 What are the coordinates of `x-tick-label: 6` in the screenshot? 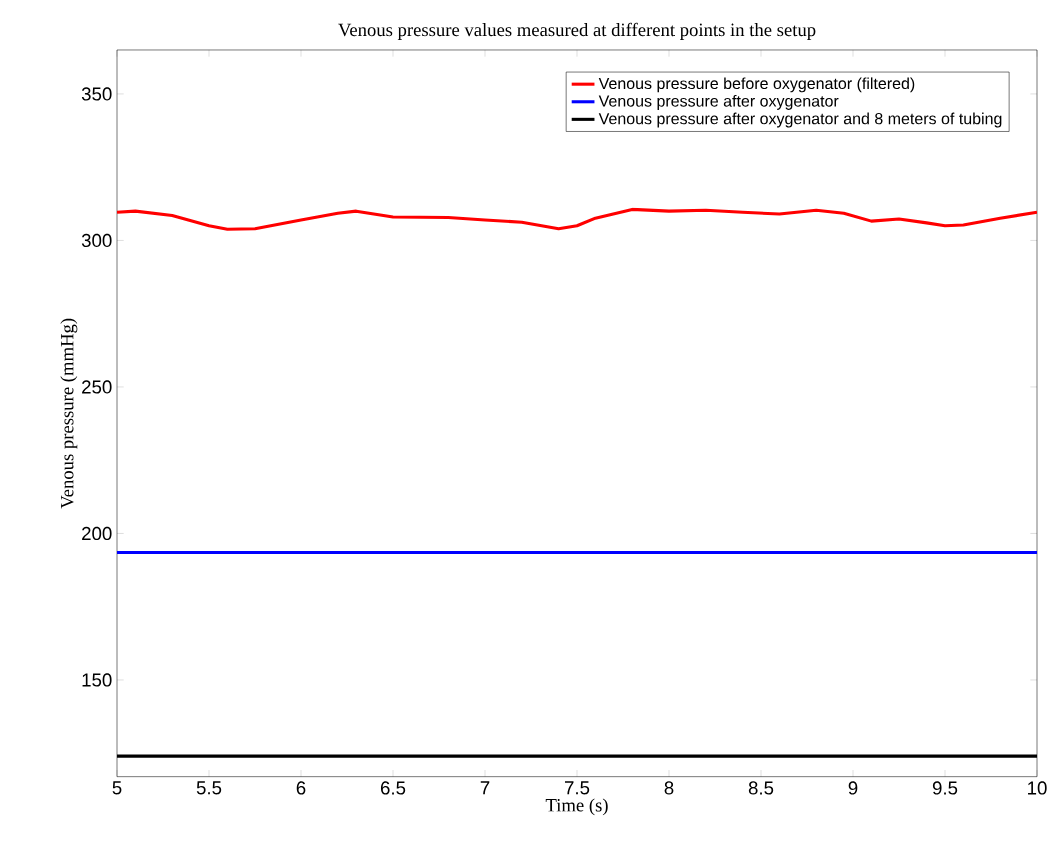 It's located at (301, 788).